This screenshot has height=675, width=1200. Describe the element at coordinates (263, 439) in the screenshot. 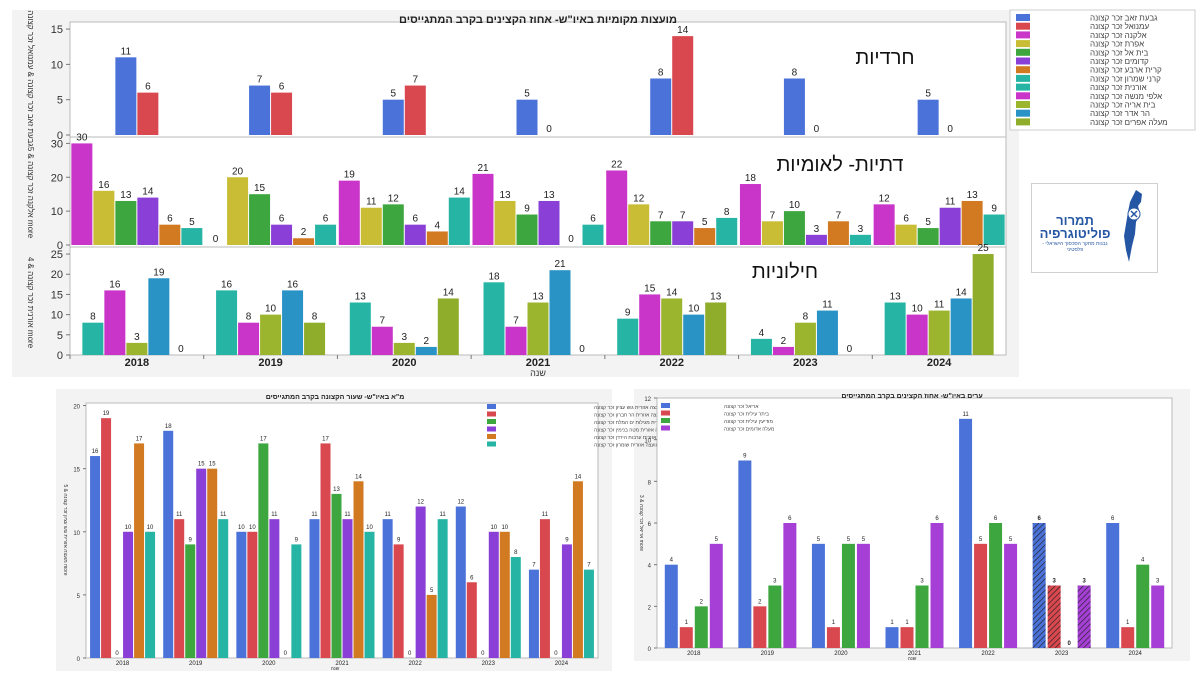

I see `data-label: 17` at that location.